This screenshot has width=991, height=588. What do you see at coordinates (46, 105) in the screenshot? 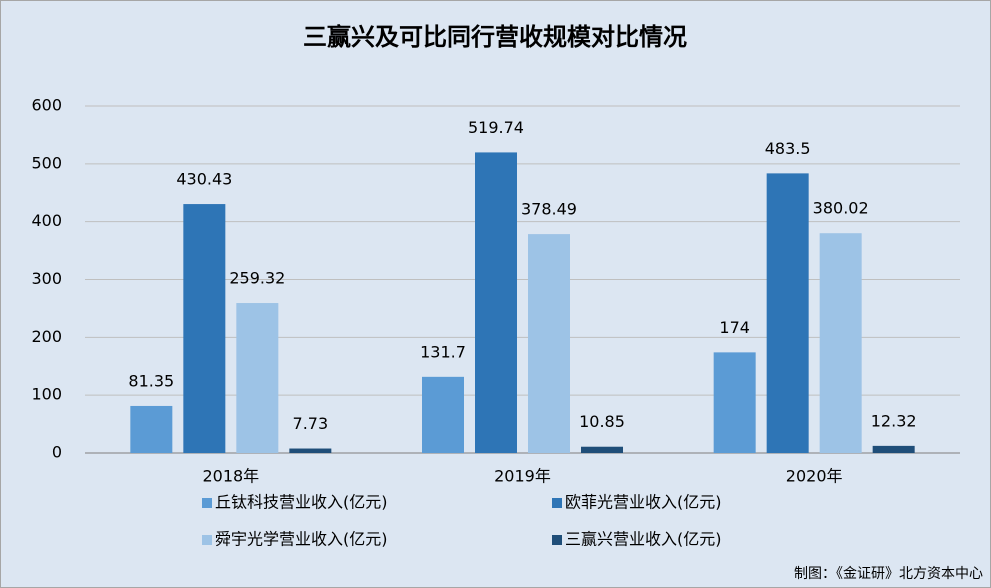
I see `y-tick-label: 600` at bounding box center [46, 105].